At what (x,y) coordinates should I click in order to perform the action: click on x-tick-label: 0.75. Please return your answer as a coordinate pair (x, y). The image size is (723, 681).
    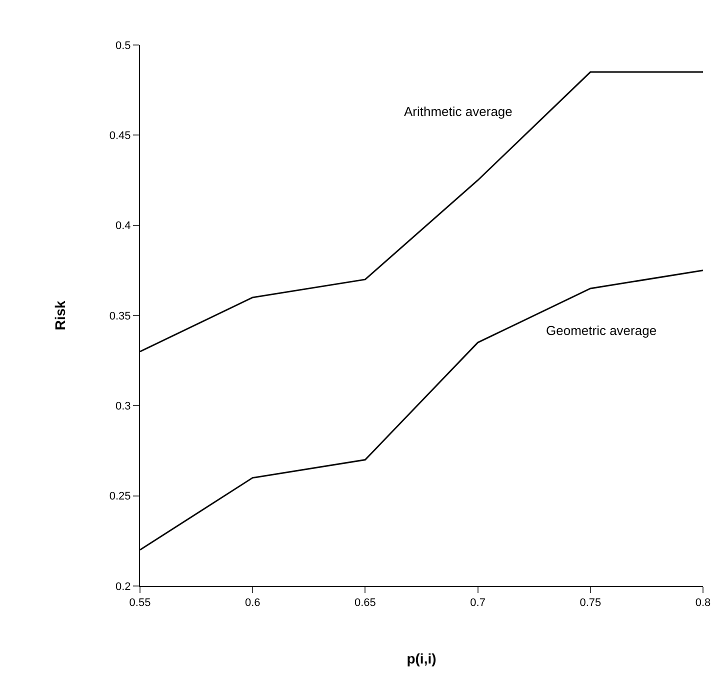
    Looking at the image, I should click on (591, 603).